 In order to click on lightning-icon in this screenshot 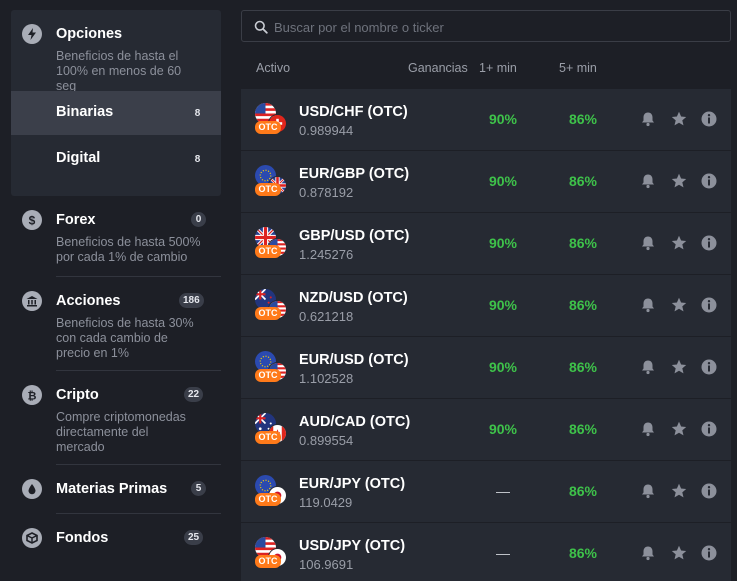, I will do `click(32, 34)`.